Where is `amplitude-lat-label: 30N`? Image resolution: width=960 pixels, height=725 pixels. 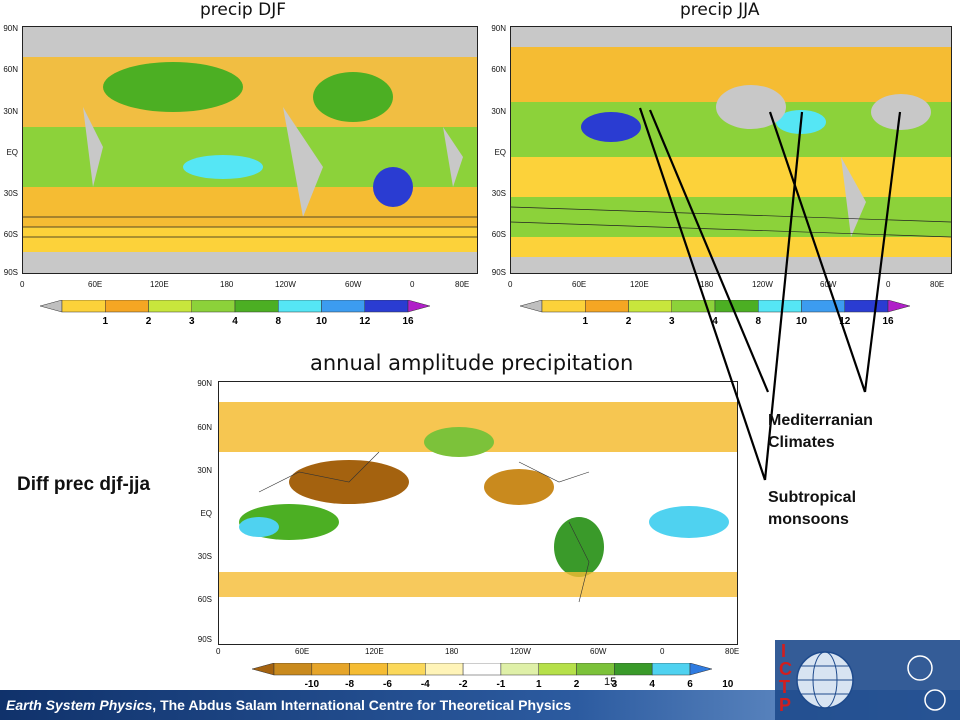
amplitude-lat-label: 30N is located at coordinates (204, 470).